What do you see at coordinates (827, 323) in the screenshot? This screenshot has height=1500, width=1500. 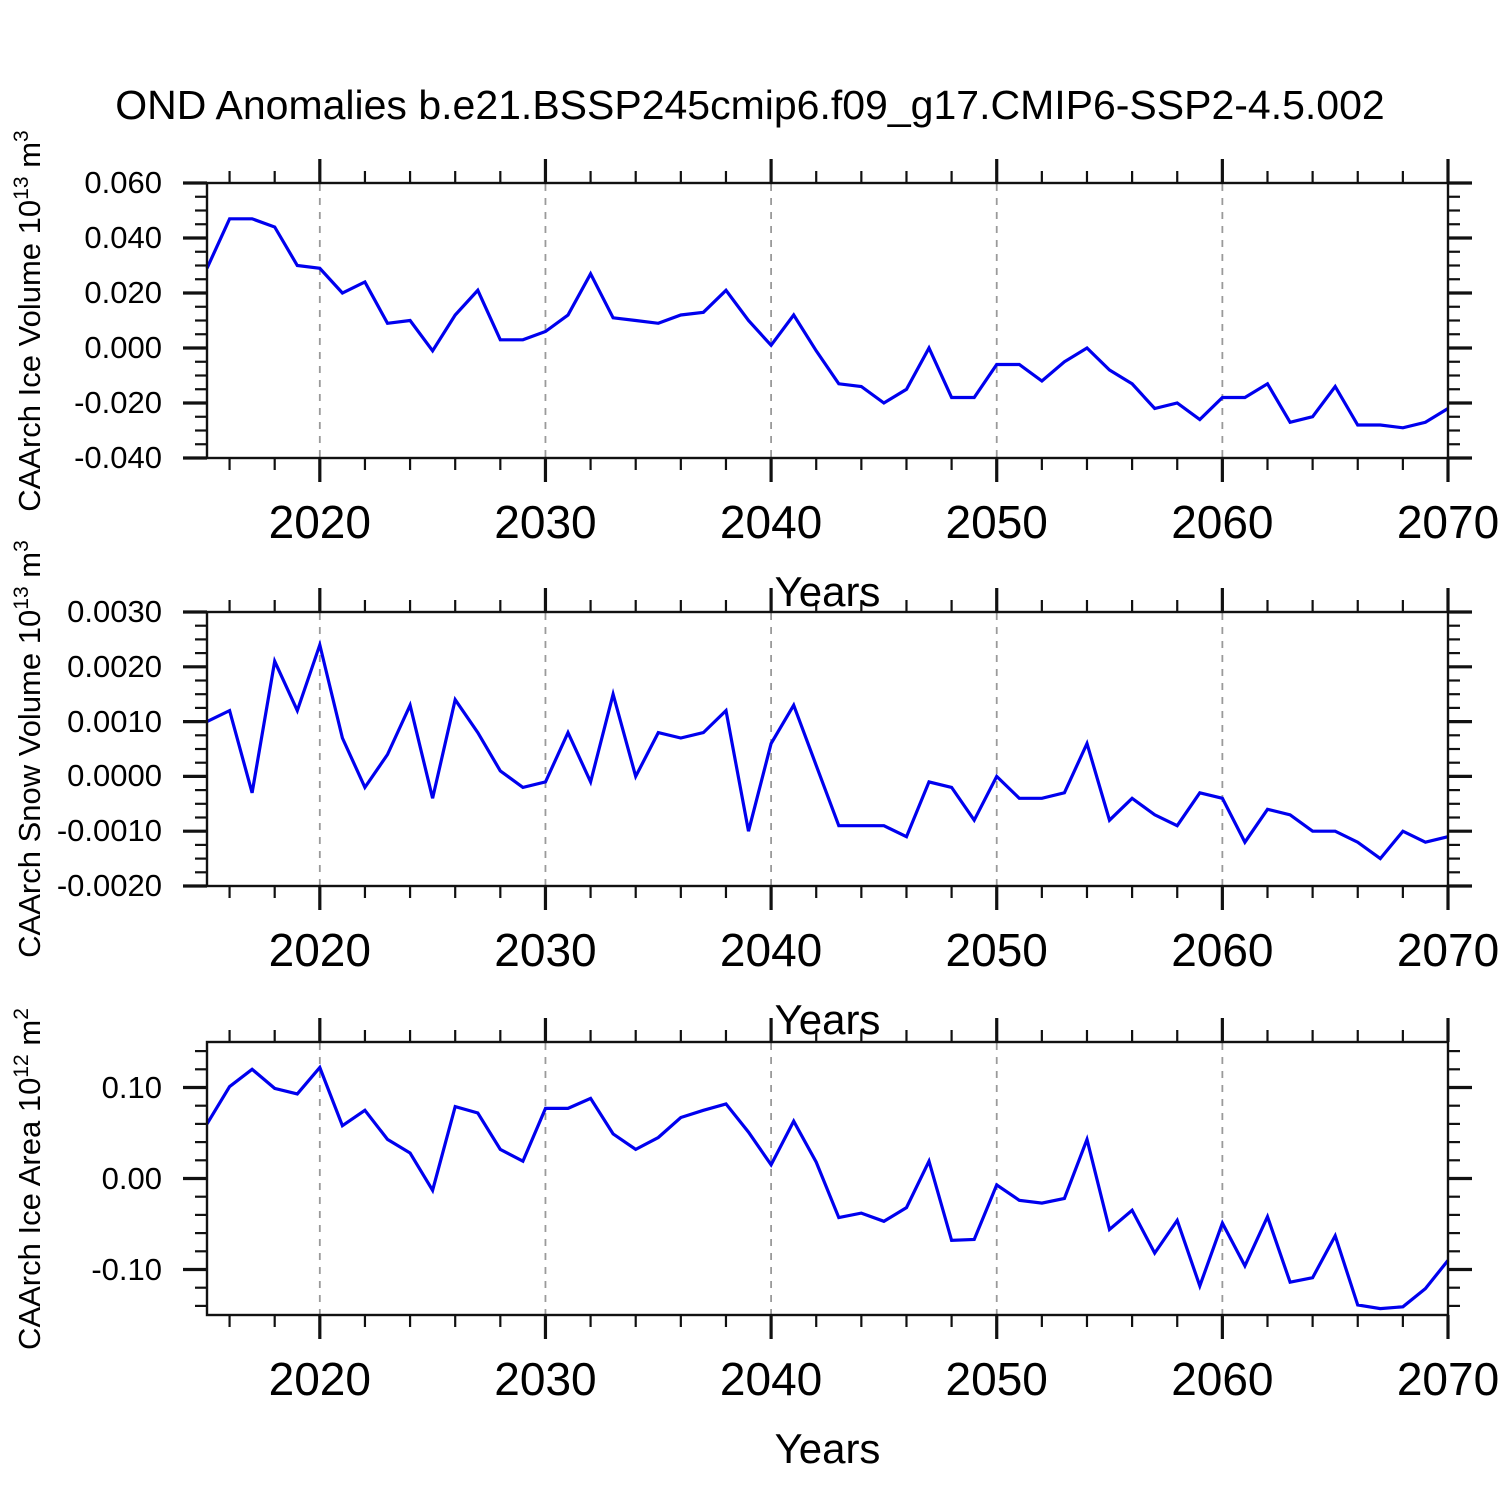 I see `series-line-ice-volume` at bounding box center [827, 323].